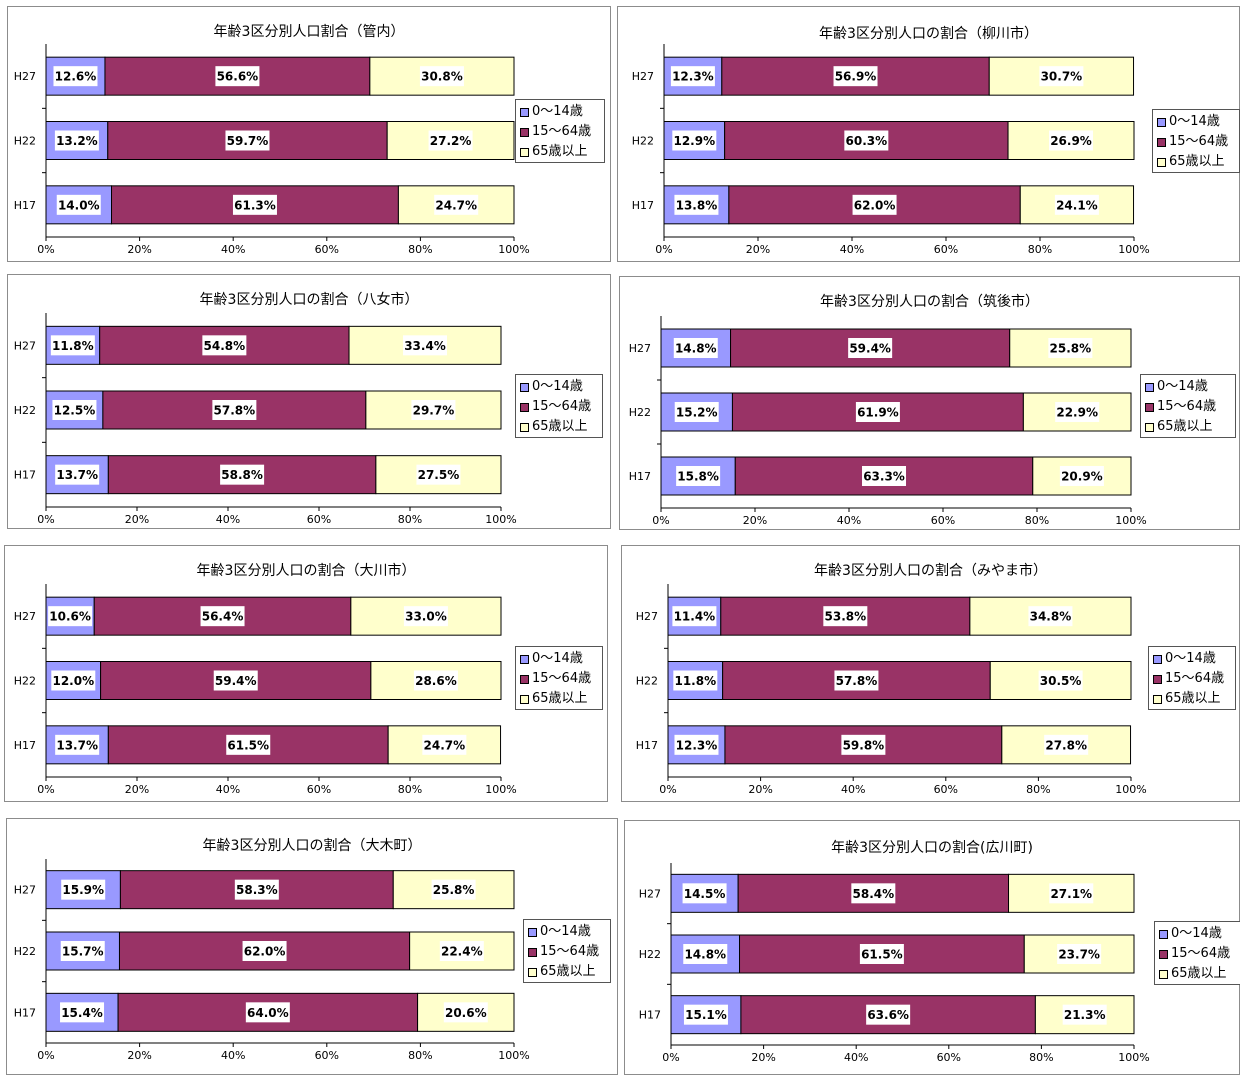  I want to click on legend-item: 65歳以上, so click(558, 699).